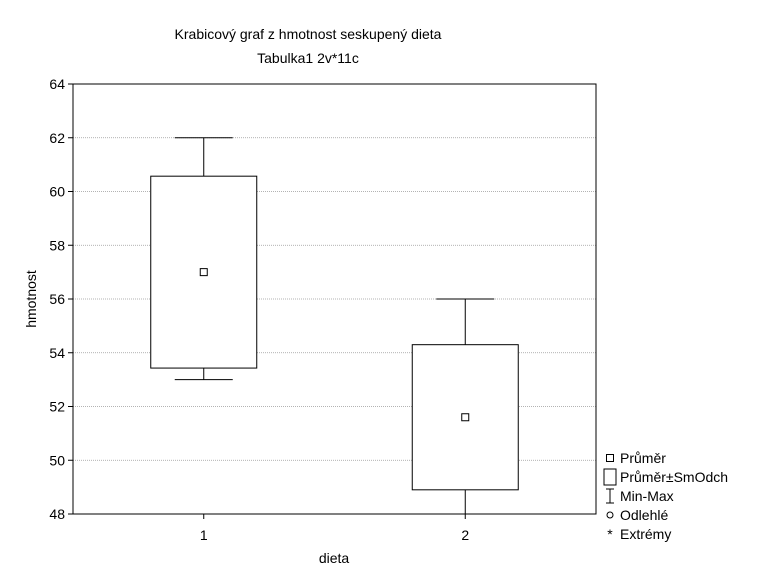 Image resolution: width=760 pixels, height=569 pixels. I want to click on y-tick-label: 60, so click(57, 192).